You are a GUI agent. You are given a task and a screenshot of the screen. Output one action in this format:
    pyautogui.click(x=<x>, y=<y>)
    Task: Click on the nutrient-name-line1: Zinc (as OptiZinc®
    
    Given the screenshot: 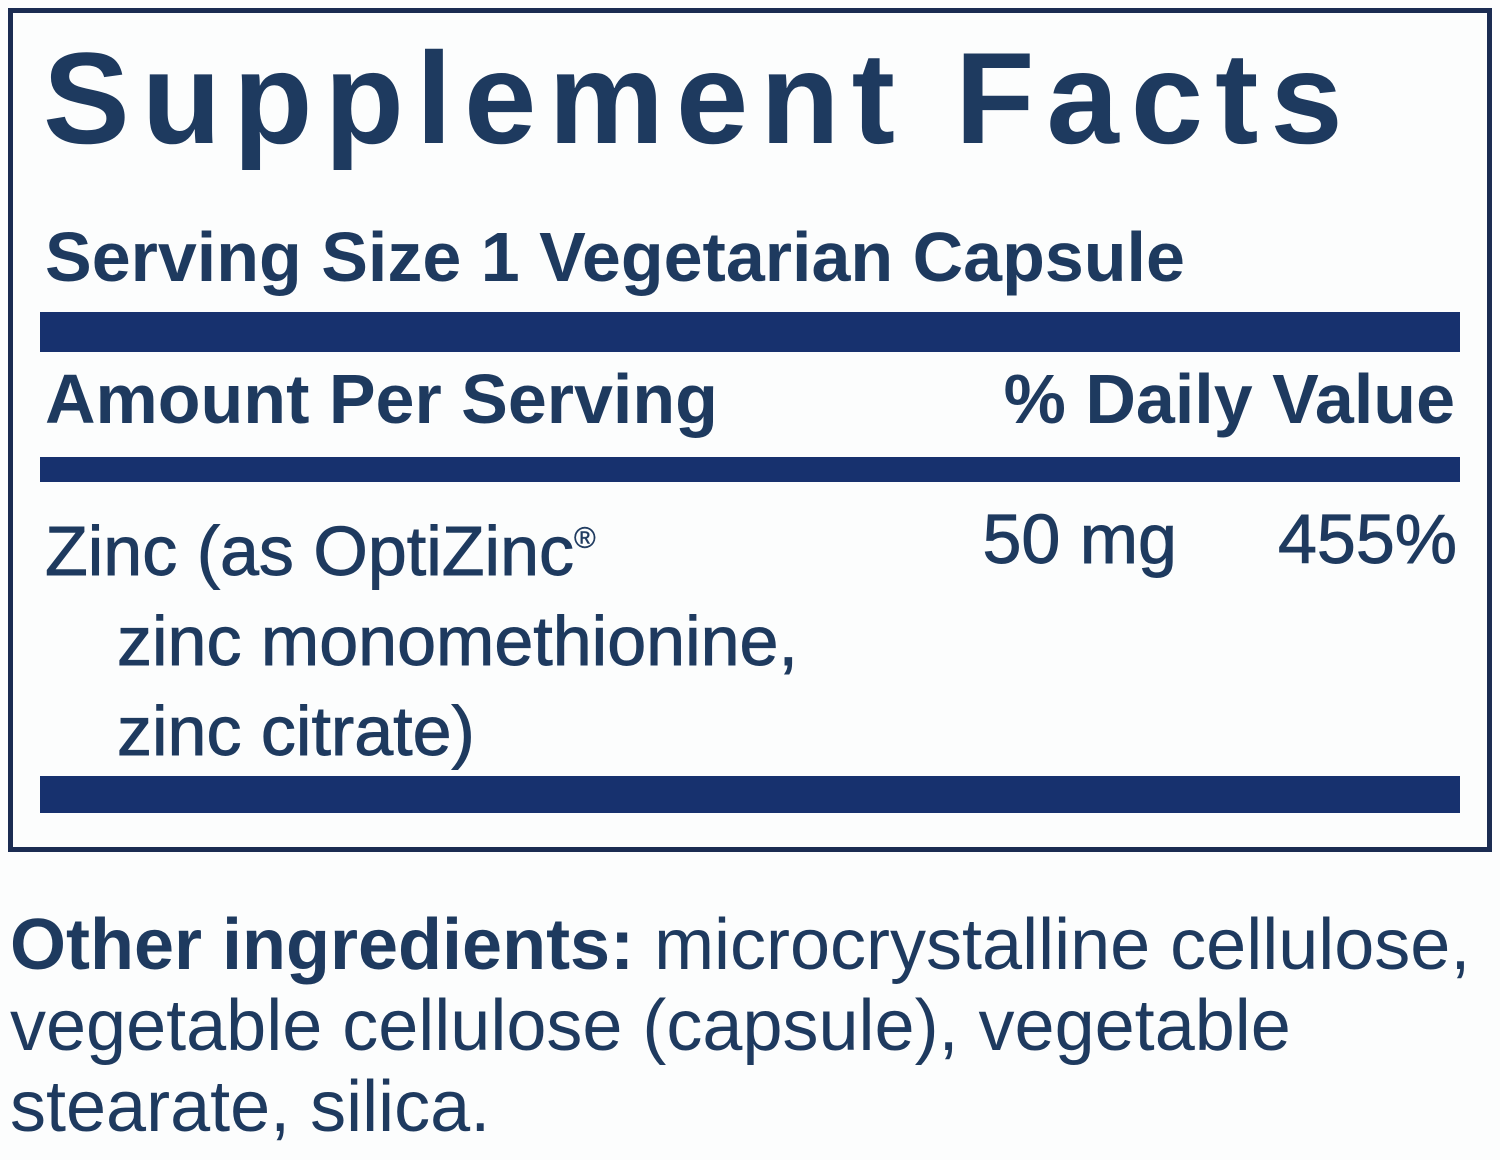 What is the action you would take?
    pyautogui.click(x=486, y=545)
    